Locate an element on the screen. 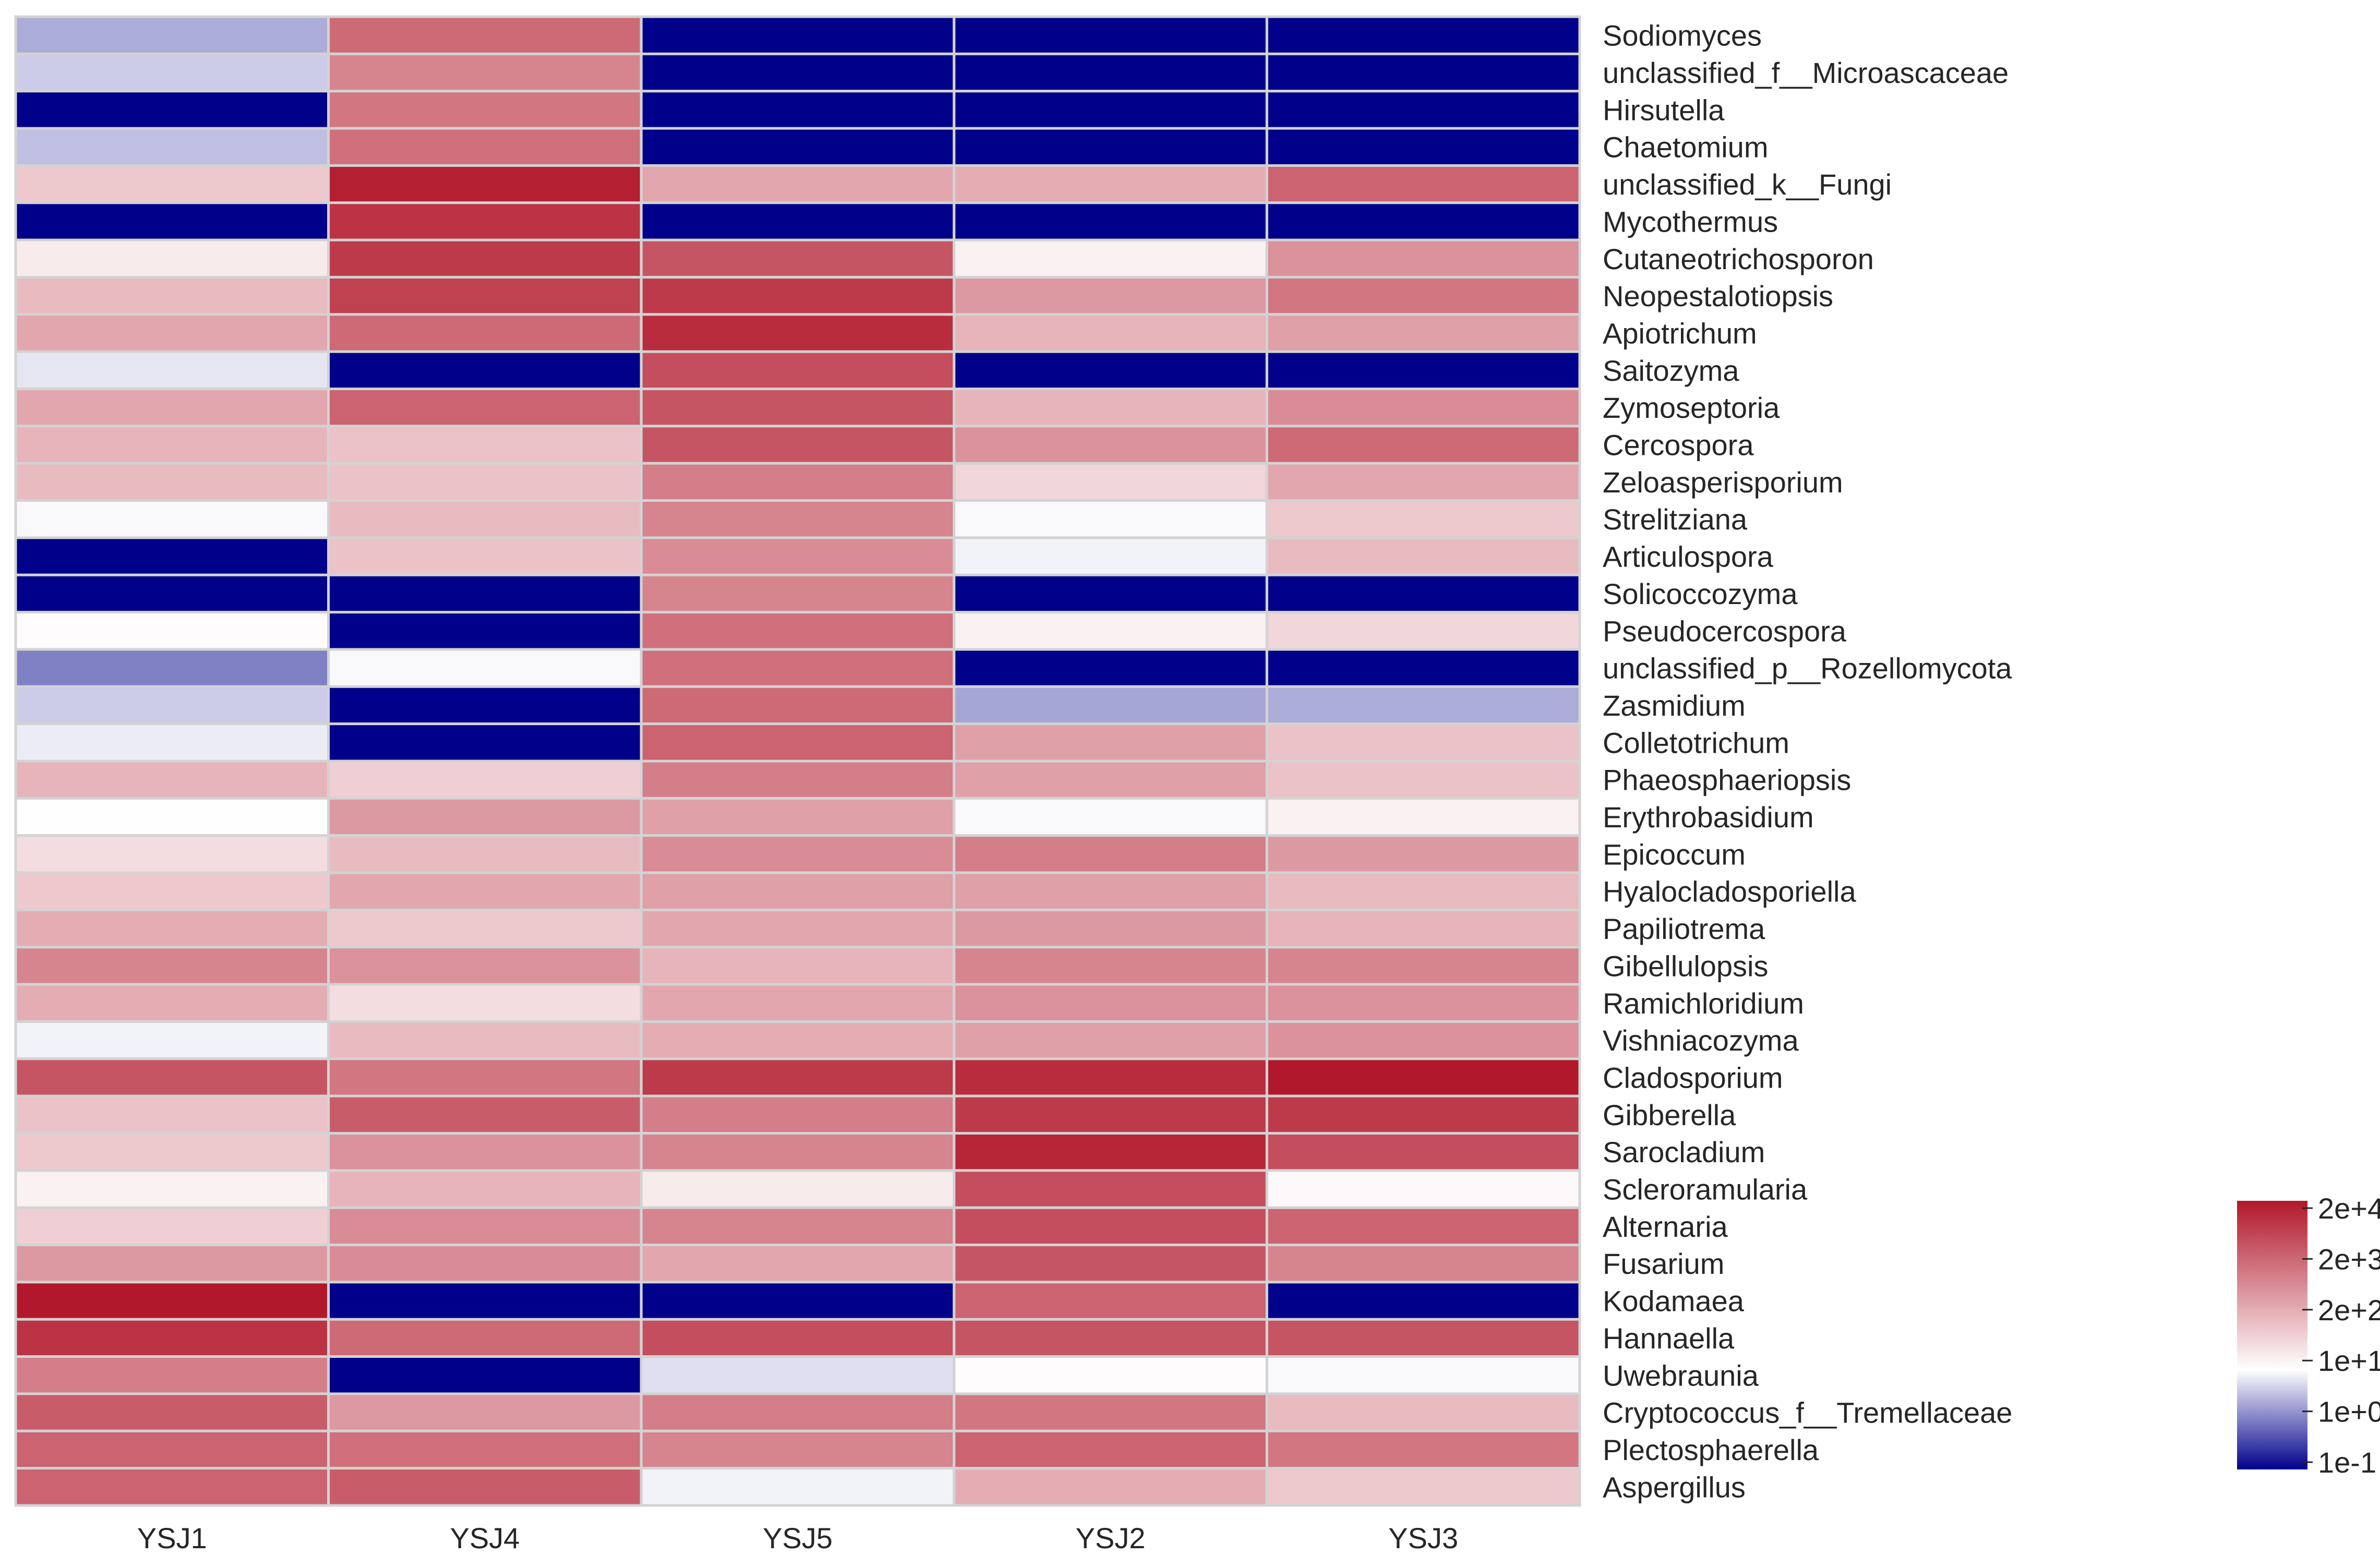 The height and width of the screenshot is (1555, 2380). row-label: Hannaella is located at coordinates (1669, 1338).